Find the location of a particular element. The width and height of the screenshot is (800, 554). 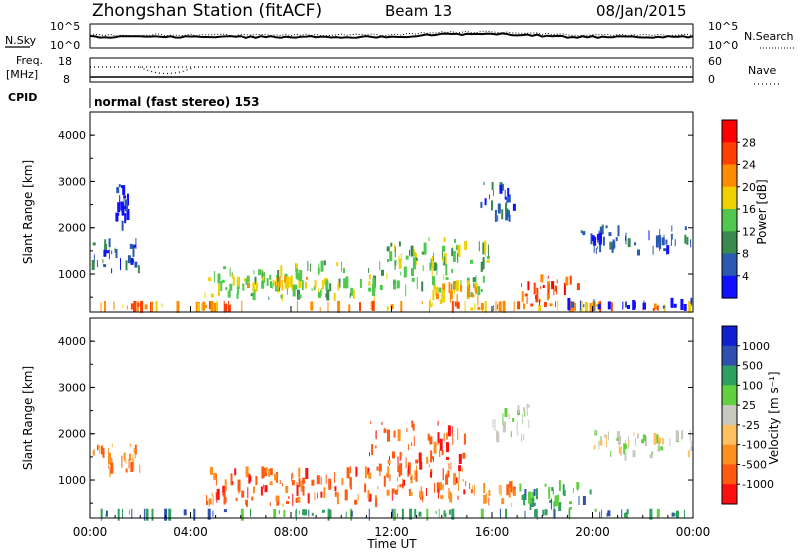

x-tick-label: 16:00 is located at coordinates (492, 532).